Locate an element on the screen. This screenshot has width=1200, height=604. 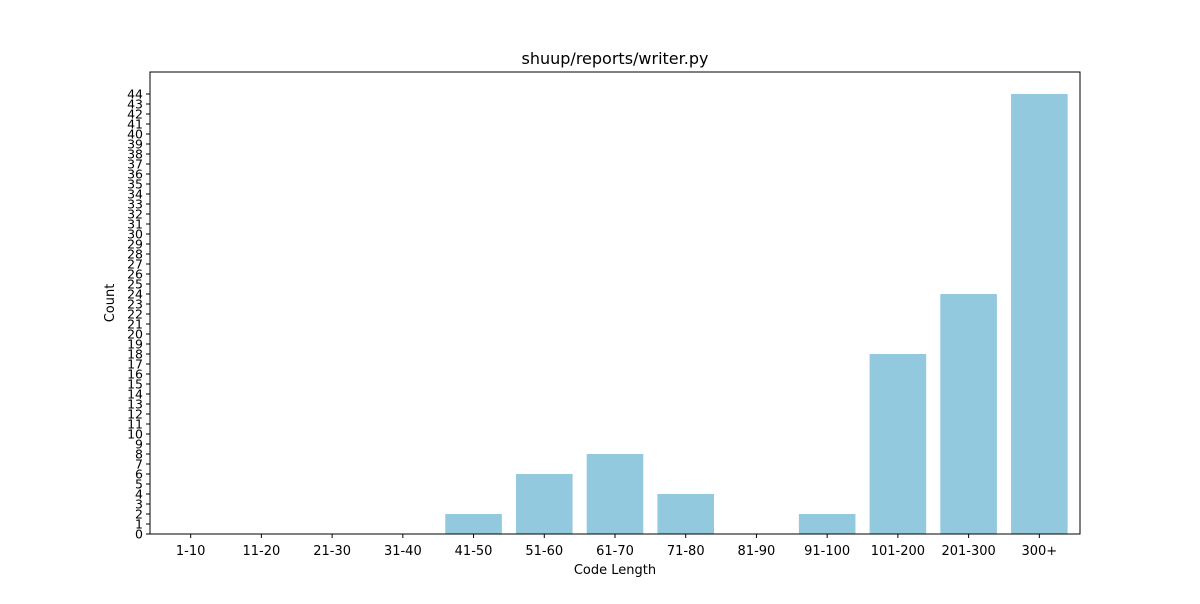
x-tick-label: 31-40 is located at coordinates (403, 551).